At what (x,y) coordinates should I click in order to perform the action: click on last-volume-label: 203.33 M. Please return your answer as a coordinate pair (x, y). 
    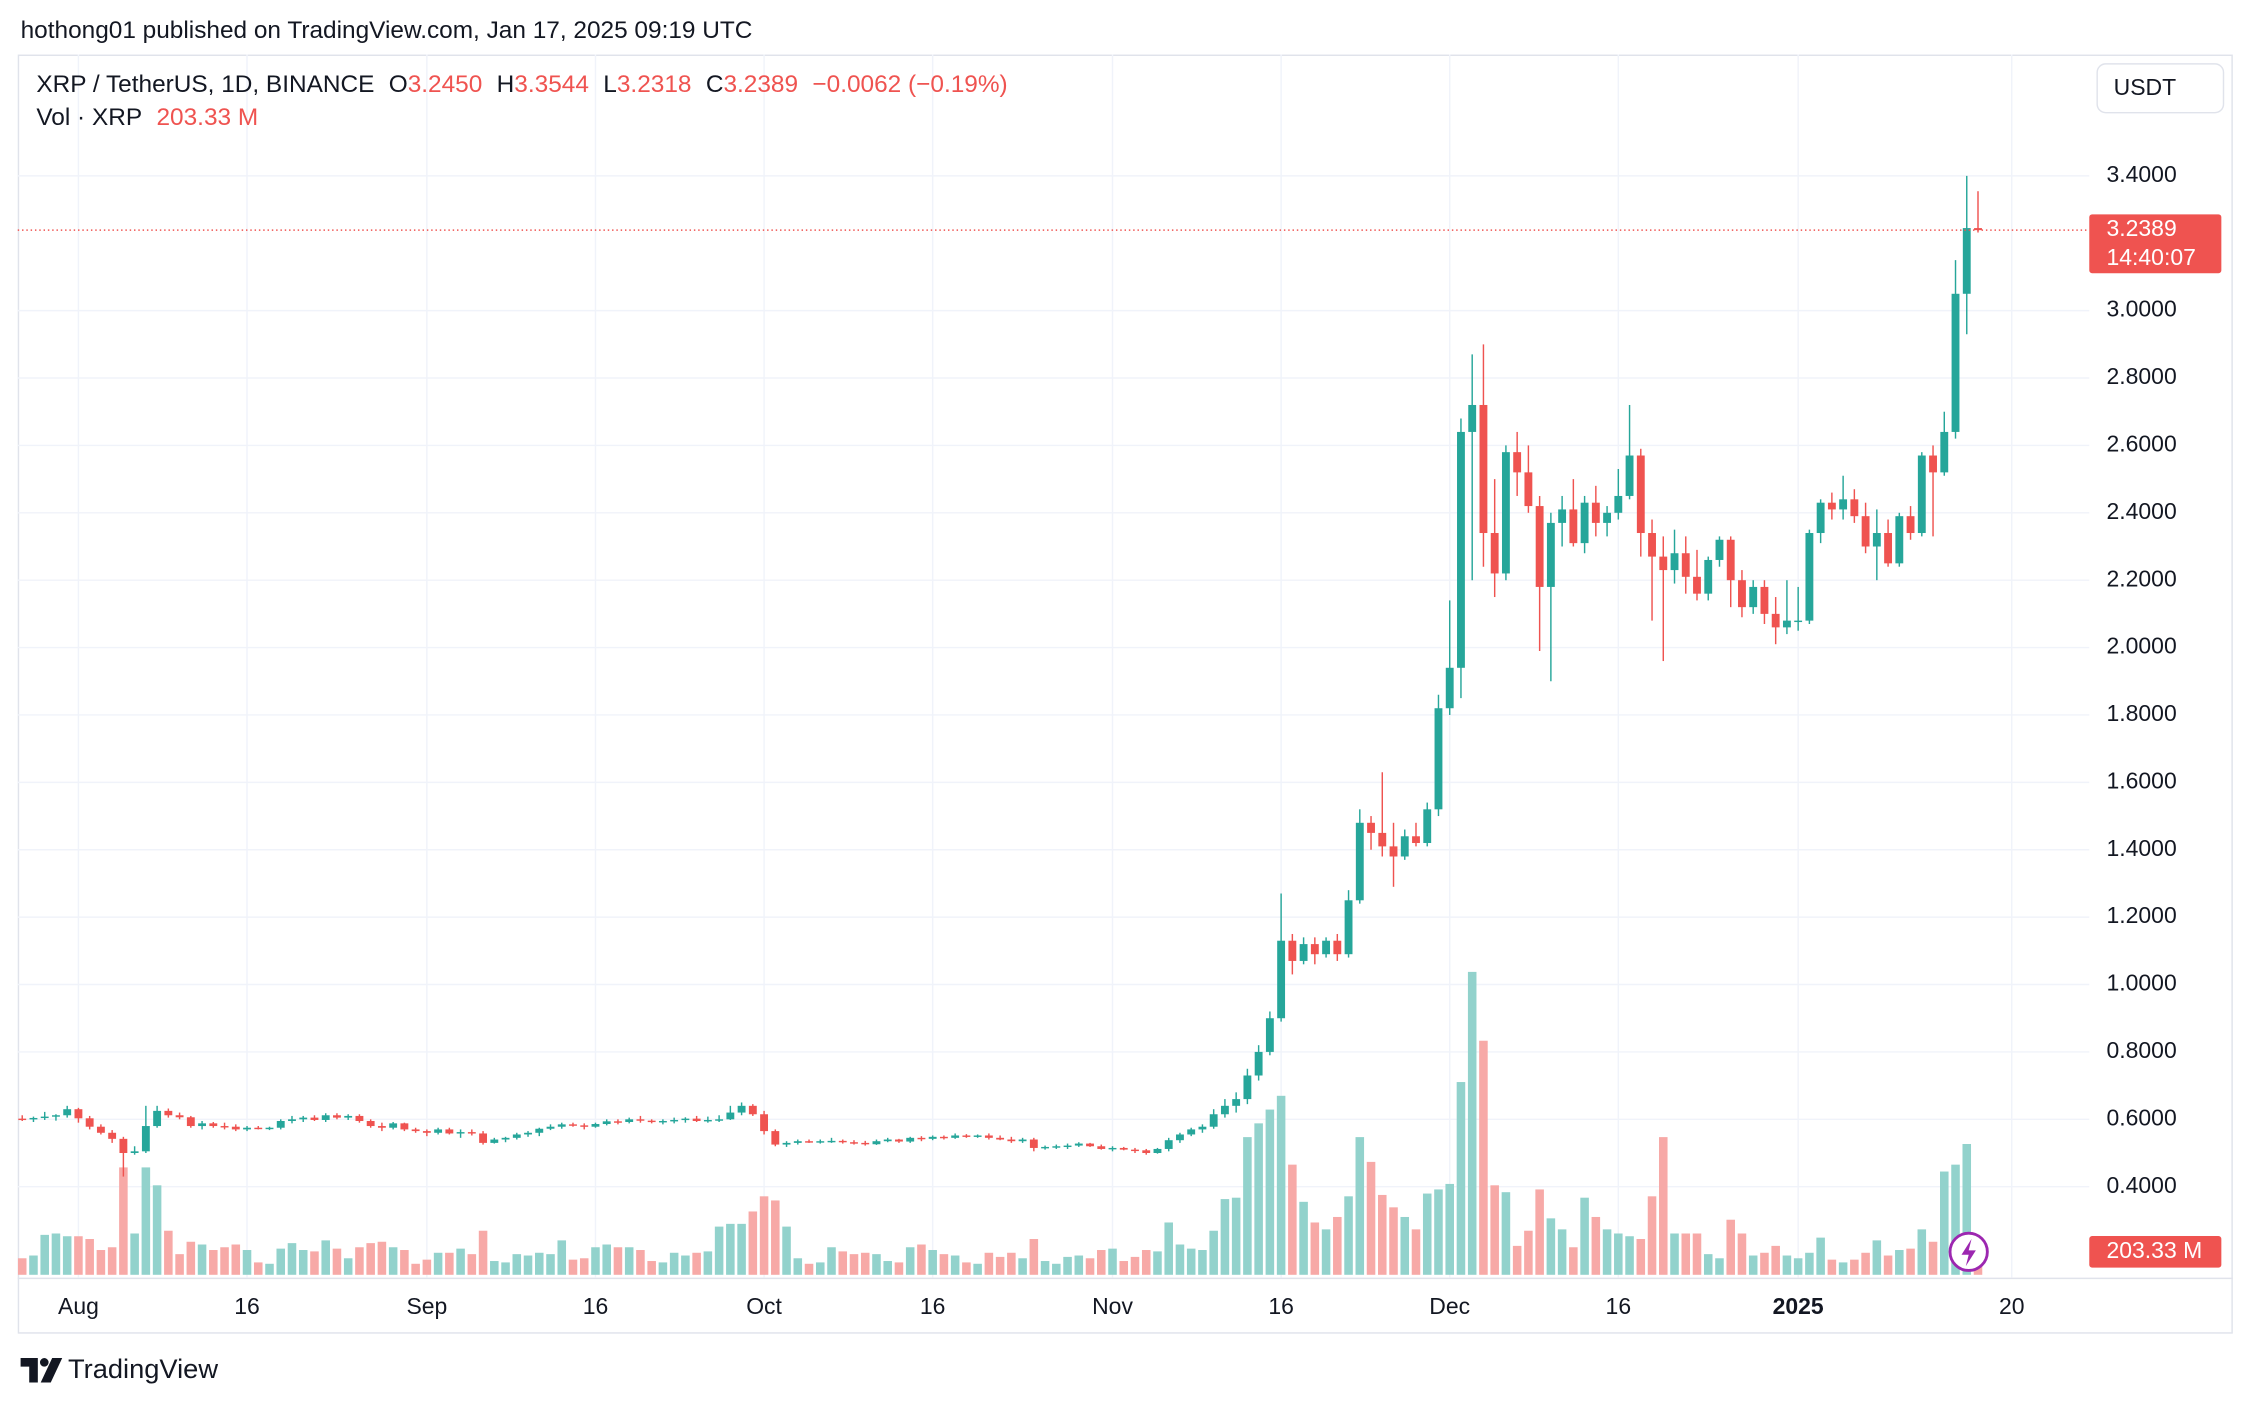
    Looking at the image, I should click on (2155, 1250).